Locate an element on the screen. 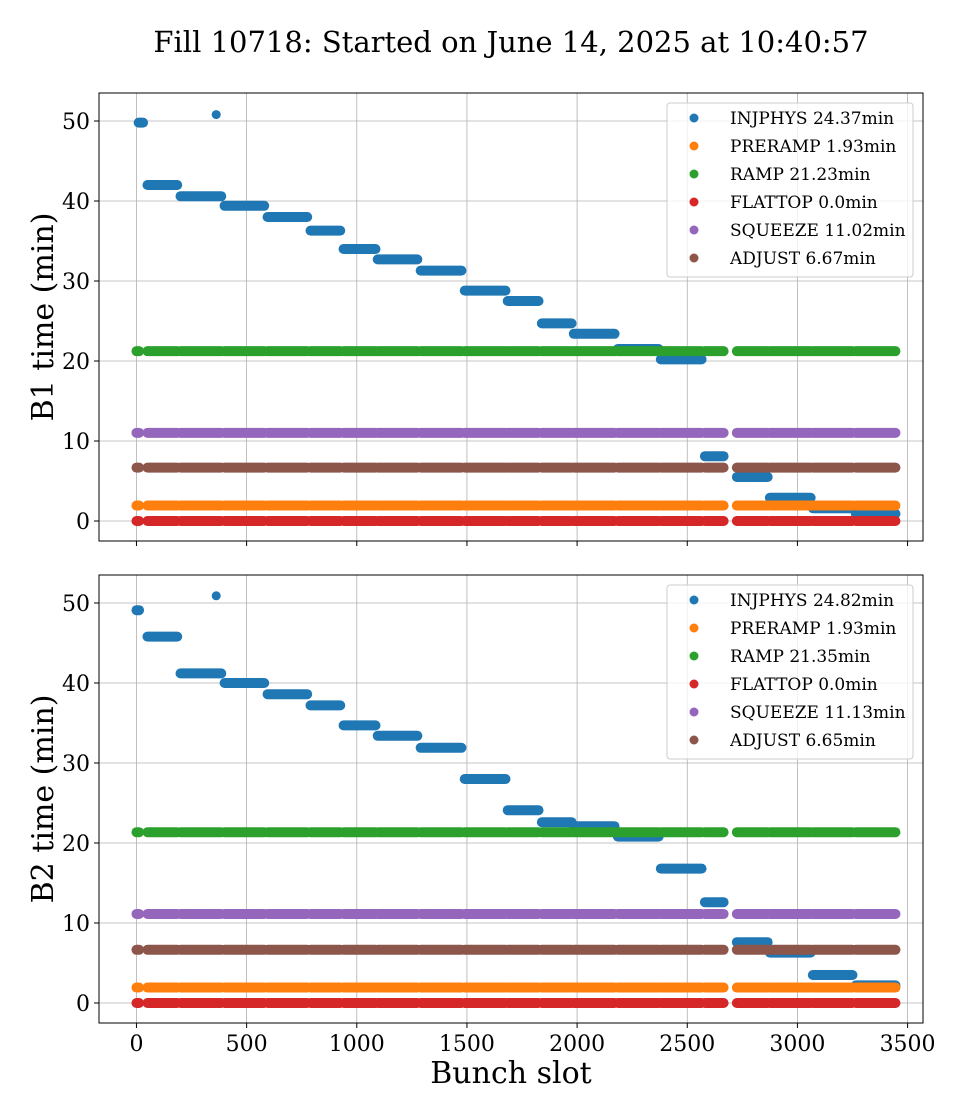  b2-y-tick-label: 20 is located at coordinates (76, 844).